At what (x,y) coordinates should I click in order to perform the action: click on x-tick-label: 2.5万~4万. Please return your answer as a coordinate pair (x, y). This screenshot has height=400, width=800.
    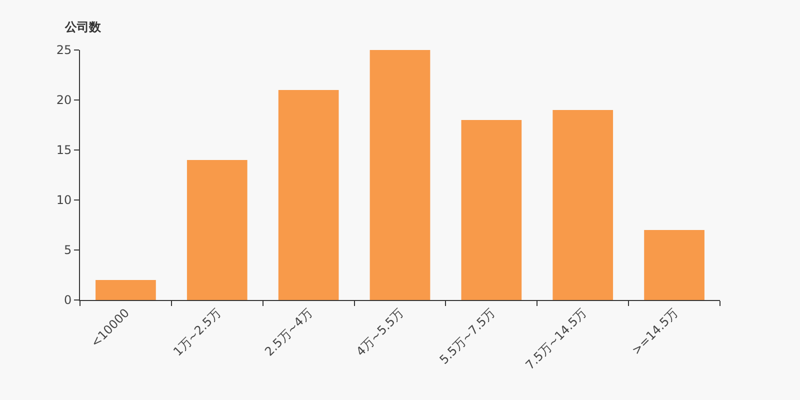
    Looking at the image, I should click on (288, 332).